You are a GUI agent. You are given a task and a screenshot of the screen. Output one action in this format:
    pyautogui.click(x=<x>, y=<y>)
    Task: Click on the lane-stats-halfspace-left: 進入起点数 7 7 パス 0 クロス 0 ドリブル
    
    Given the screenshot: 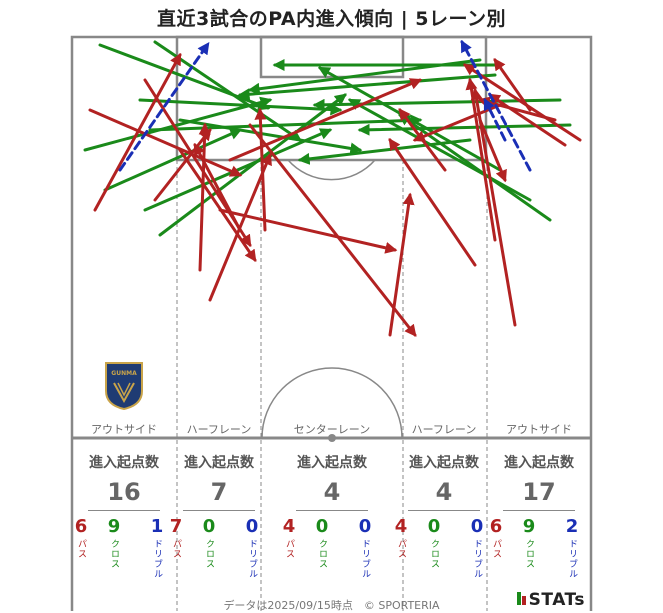 What is the action you would take?
    pyautogui.click(x=214, y=515)
    